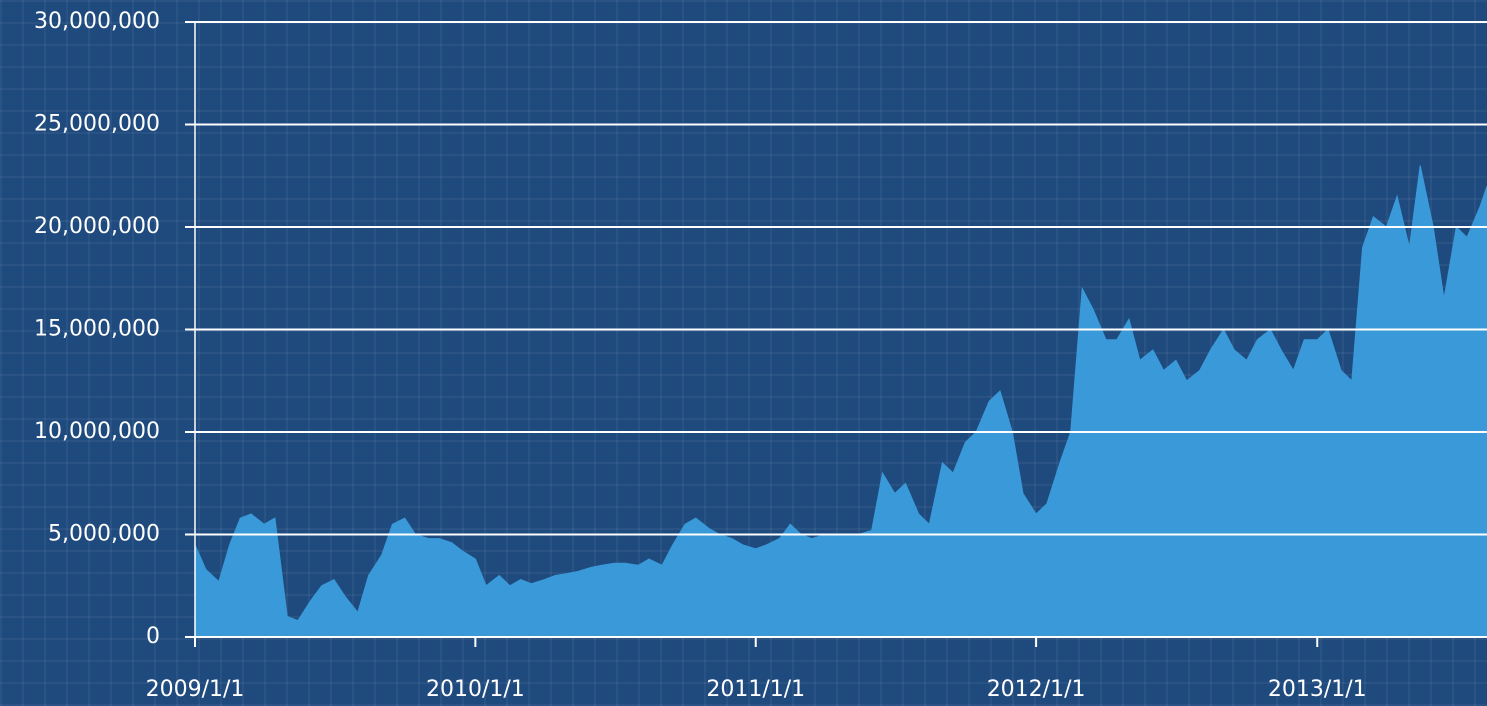 The height and width of the screenshot is (706, 1487). What do you see at coordinates (97, 21) in the screenshot?
I see `y-tick-label: 30,000,000` at bounding box center [97, 21].